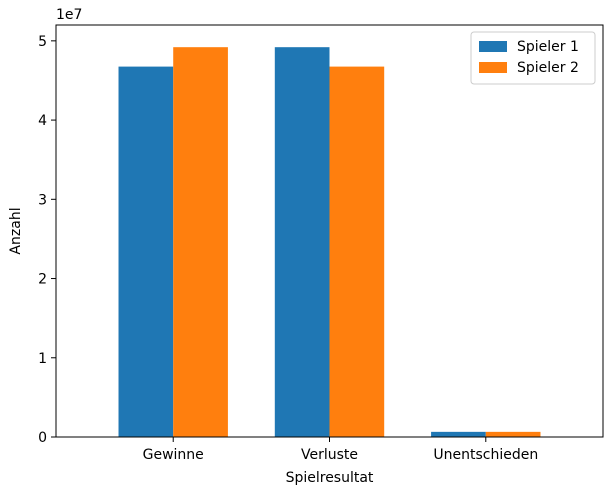 This screenshot has width=615, height=490. What do you see at coordinates (548, 68) in the screenshot?
I see `legend-label: Spieler 2` at bounding box center [548, 68].